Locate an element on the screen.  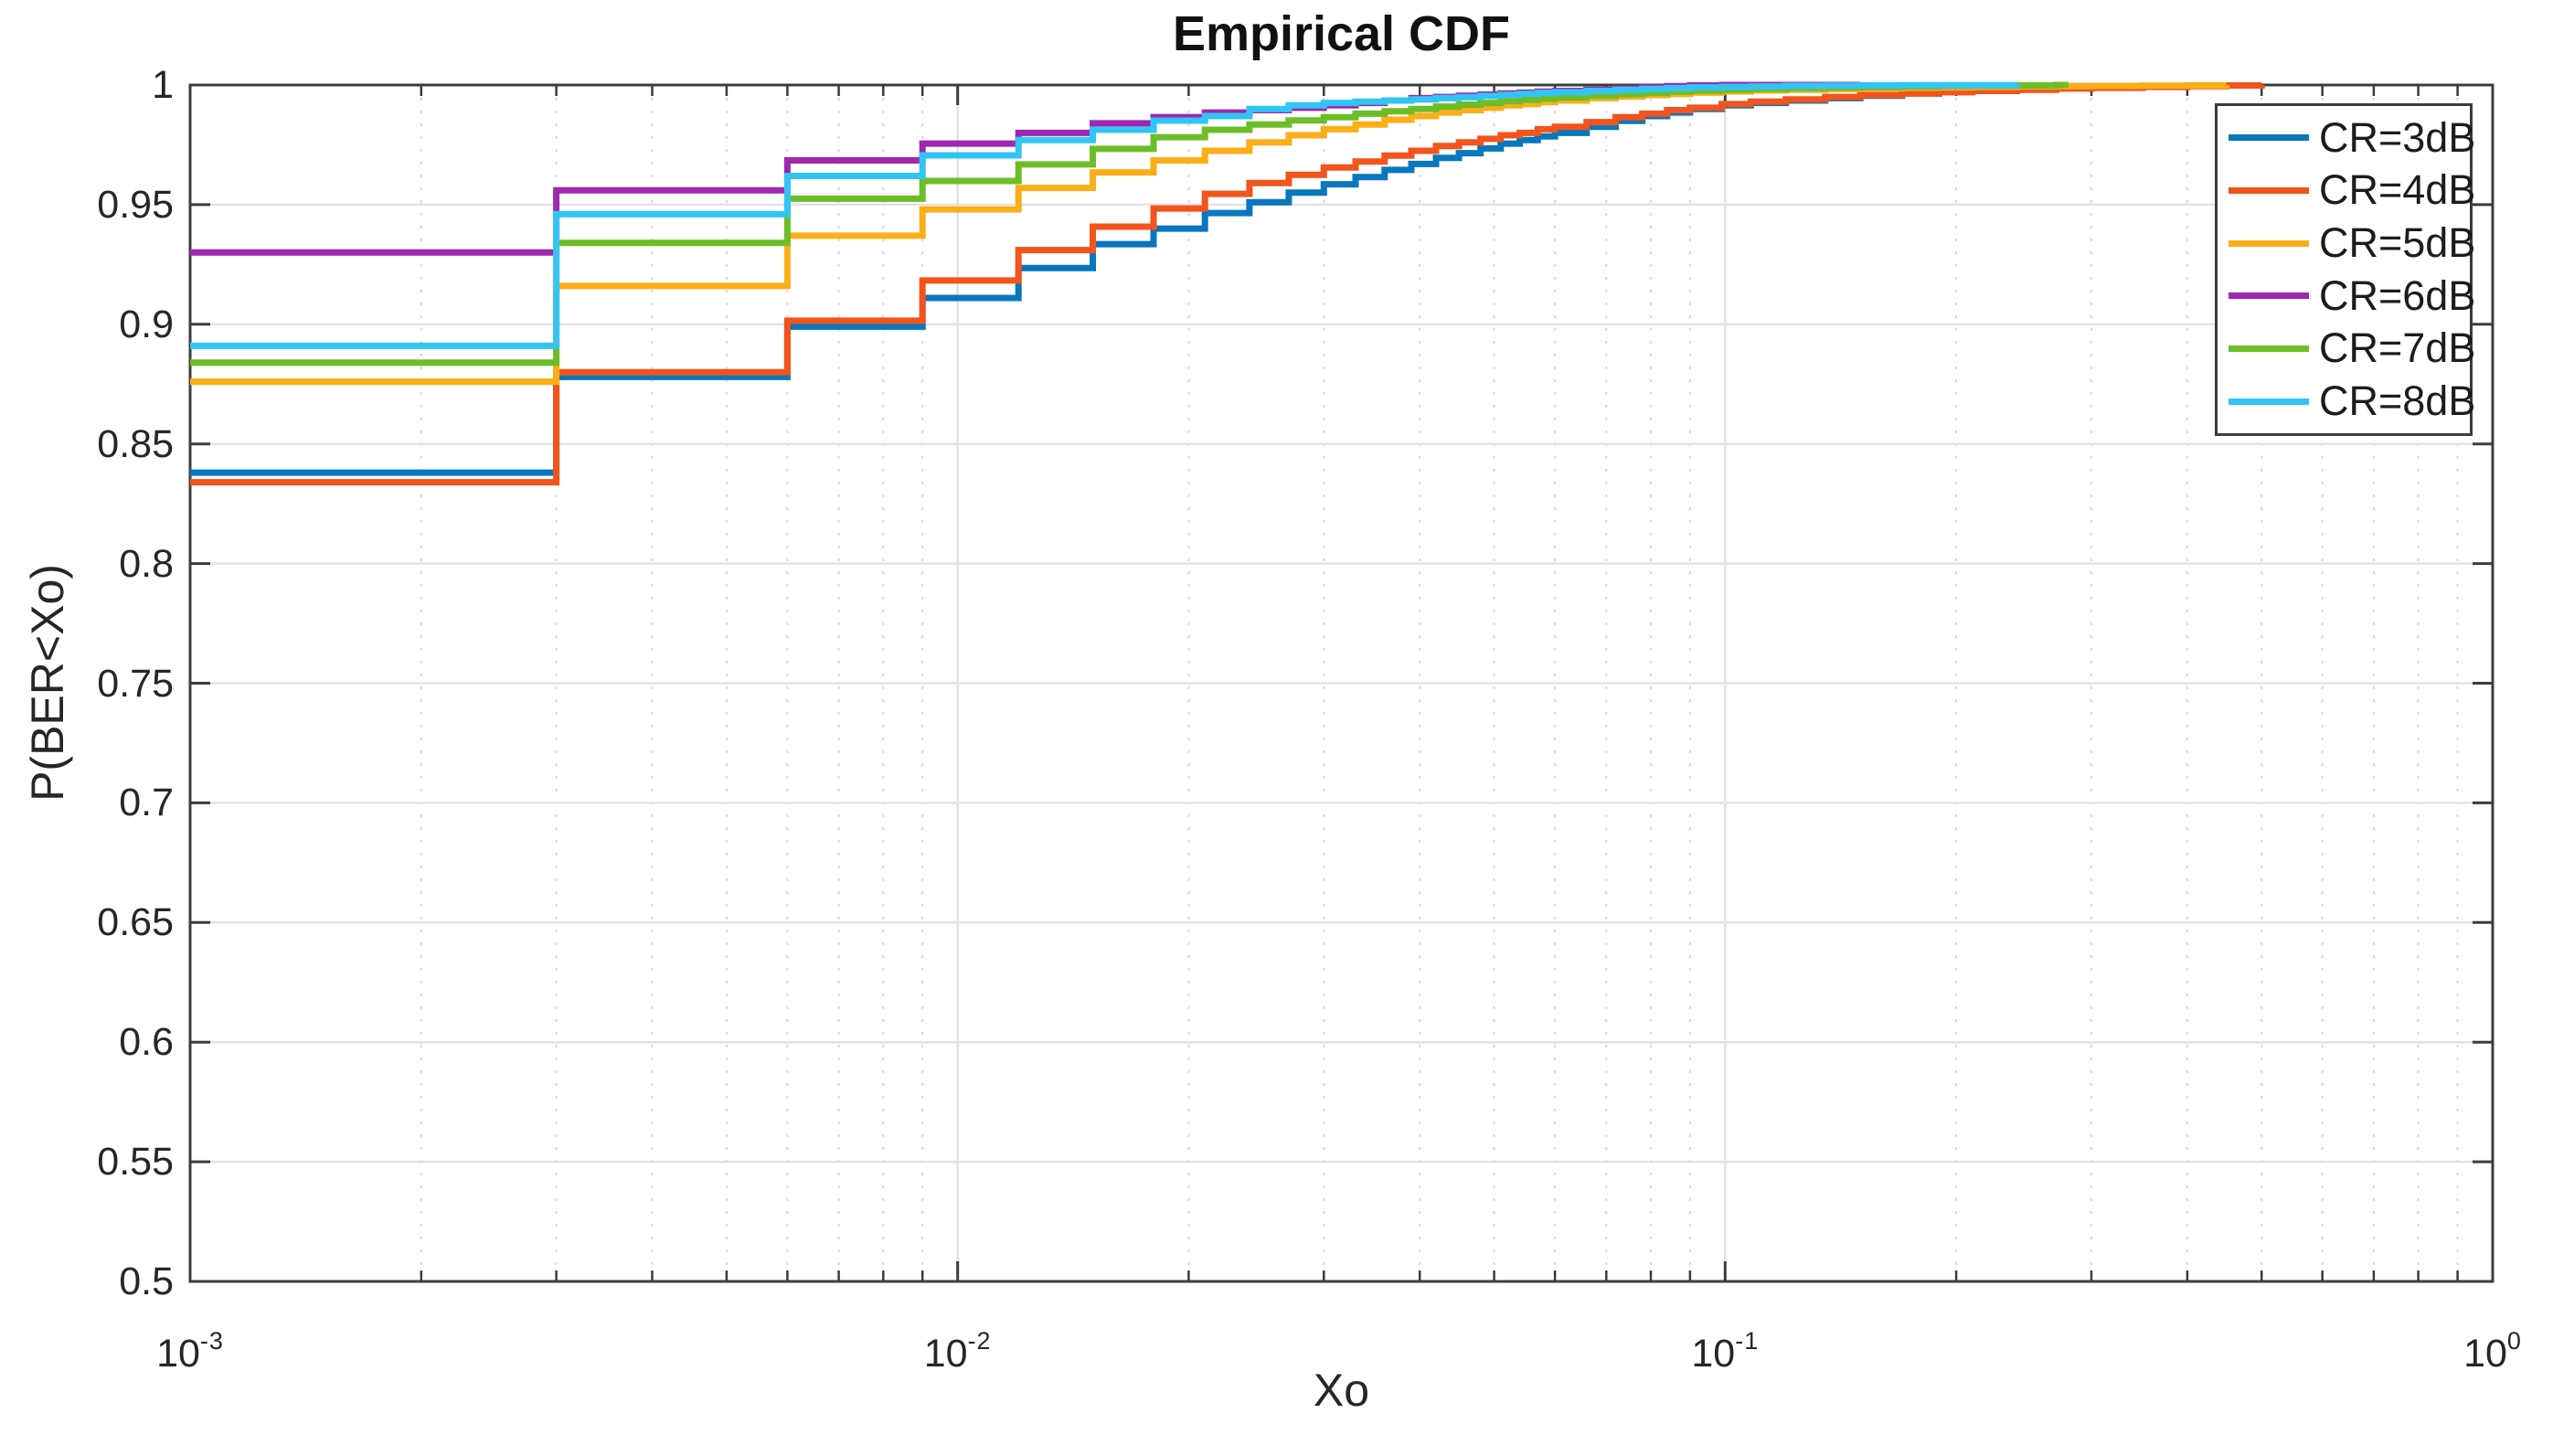
x-tick-exponent: -2 is located at coordinates (979, 1341).